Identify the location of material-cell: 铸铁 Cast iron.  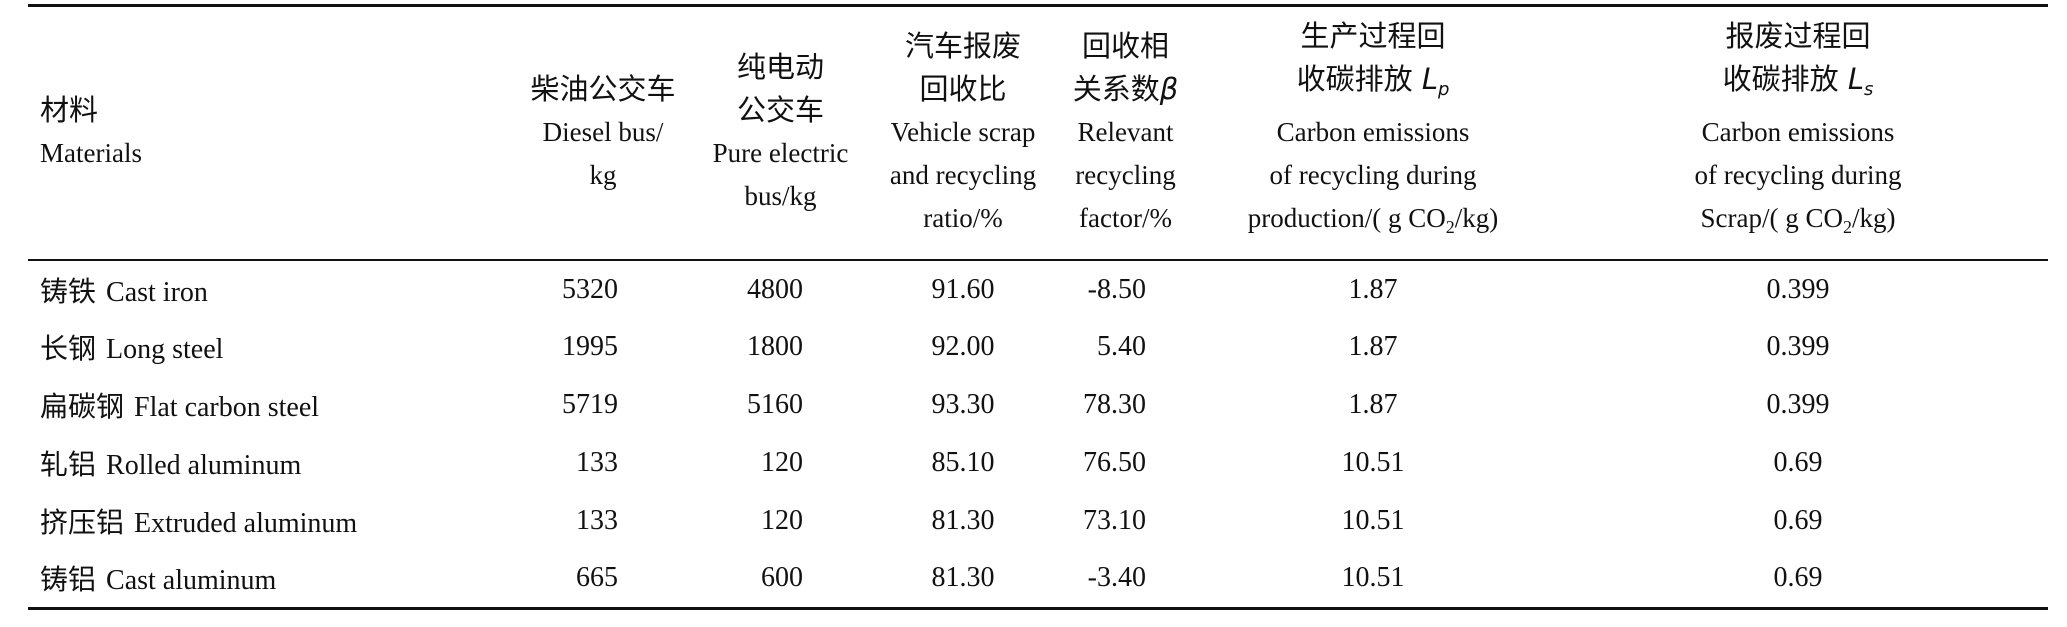
(273, 289).